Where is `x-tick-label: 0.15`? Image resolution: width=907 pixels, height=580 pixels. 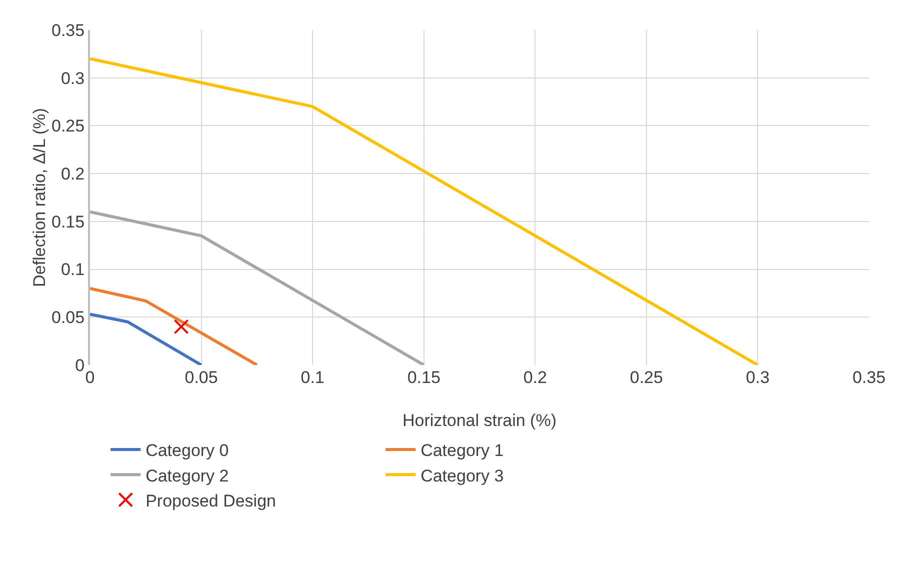 x-tick-label: 0.15 is located at coordinates (423, 377).